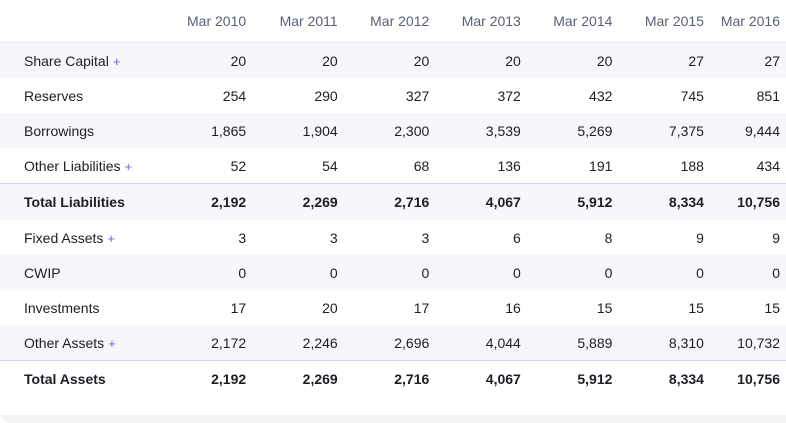  What do you see at coordinates (576, 378) in the screenshot?
I see `value-cell: 5,912` at bounding box center [576, 378].